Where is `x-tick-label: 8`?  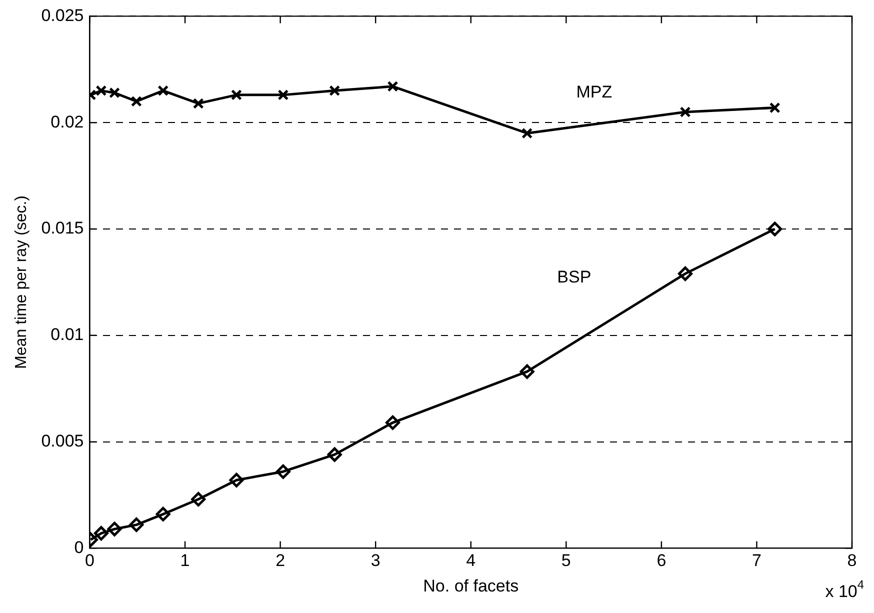 x-tick-label: 8 is located at coordinates (852, 560).